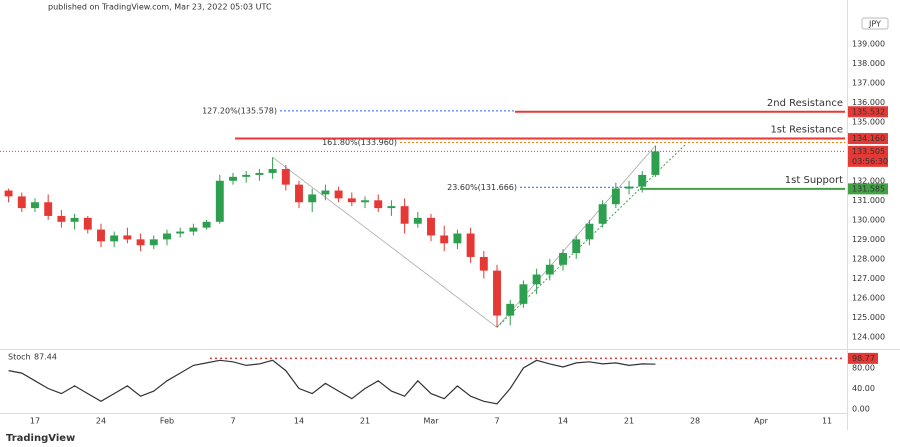 The height and width of the screenshot is (447, 900). I want to click on x-tick-label: 28, so click(695, 421).